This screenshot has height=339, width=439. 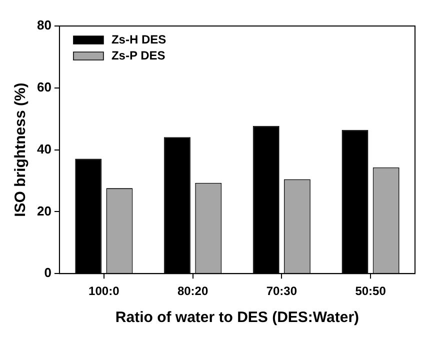 What do you see at coordinates (192, 291) in the screenshot?
I see `x-tick-label: 80:20` at bounding box center [192, 291].